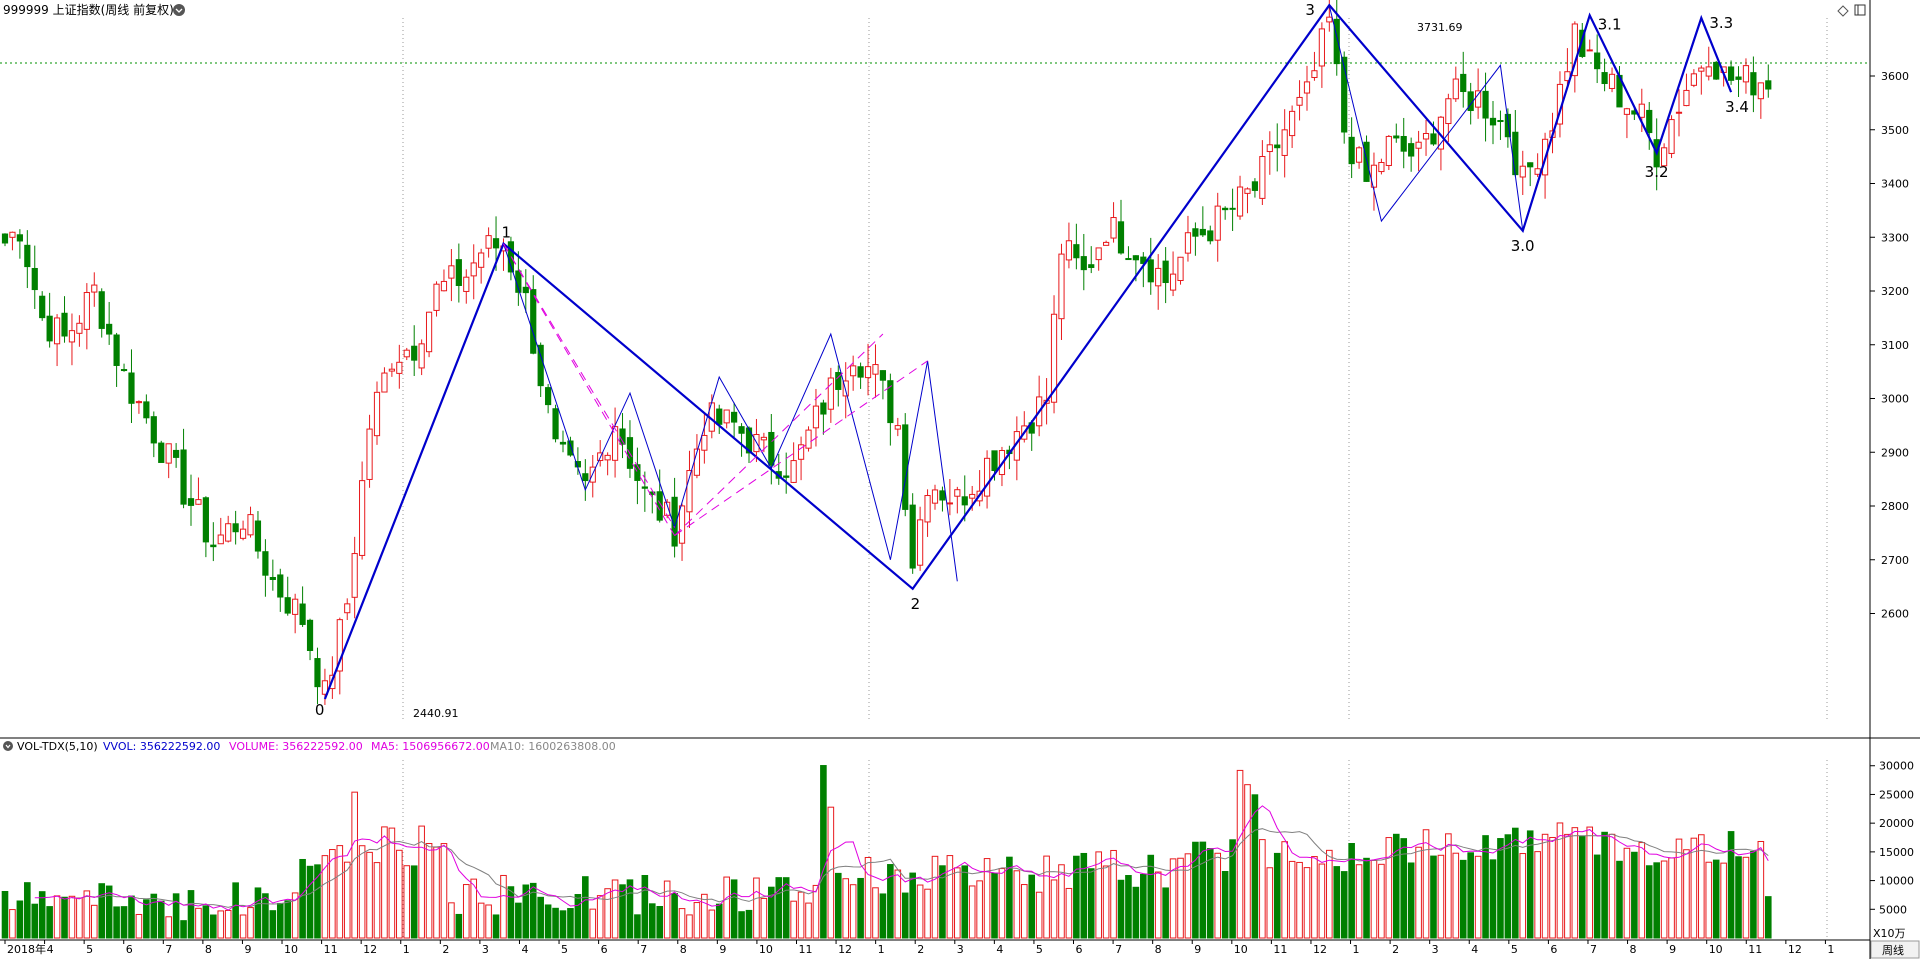 This screenshot has height=959, width=1920. What do you see at coordinates (901, 858) in the screenshot?
I see `ma5-line` at bounding box center [901, 858].